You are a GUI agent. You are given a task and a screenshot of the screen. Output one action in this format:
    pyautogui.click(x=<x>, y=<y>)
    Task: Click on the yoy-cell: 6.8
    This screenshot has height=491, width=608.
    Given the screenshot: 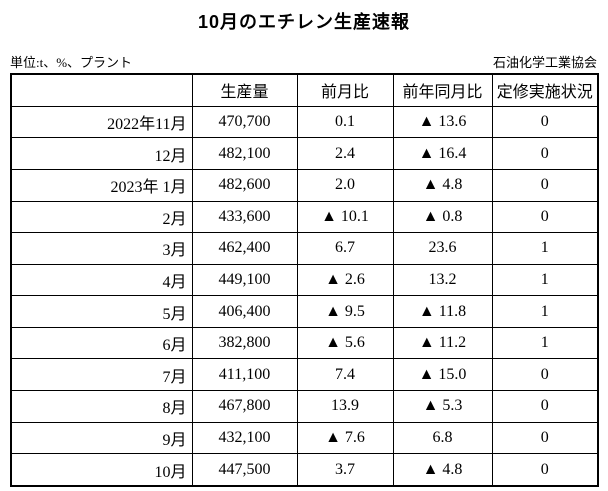 What is the action you would take?
    pyautogui.click(x=442, y=438)
    